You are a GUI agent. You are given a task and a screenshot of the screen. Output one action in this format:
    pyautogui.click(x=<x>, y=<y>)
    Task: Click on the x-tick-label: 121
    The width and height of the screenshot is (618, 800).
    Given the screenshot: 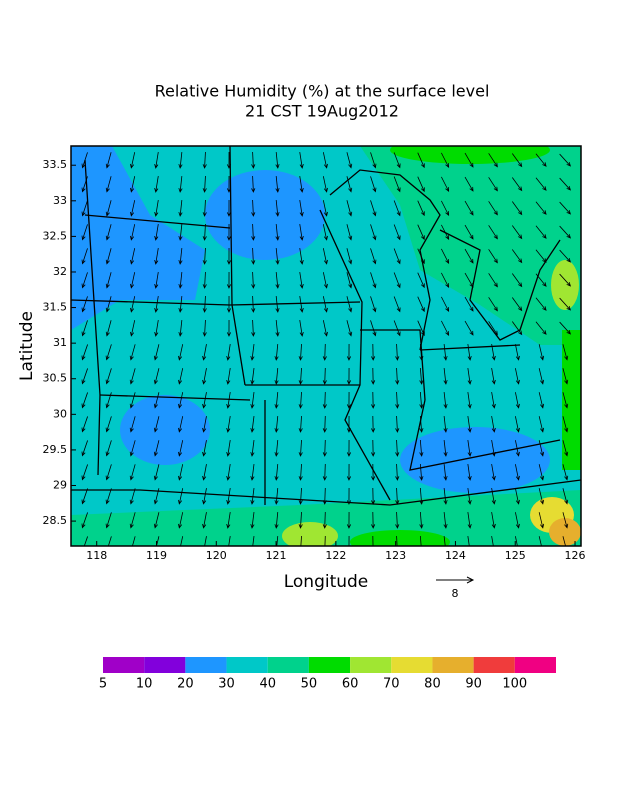 What is the action you would take?
    pyautogui.click(x=276, y=555)
    